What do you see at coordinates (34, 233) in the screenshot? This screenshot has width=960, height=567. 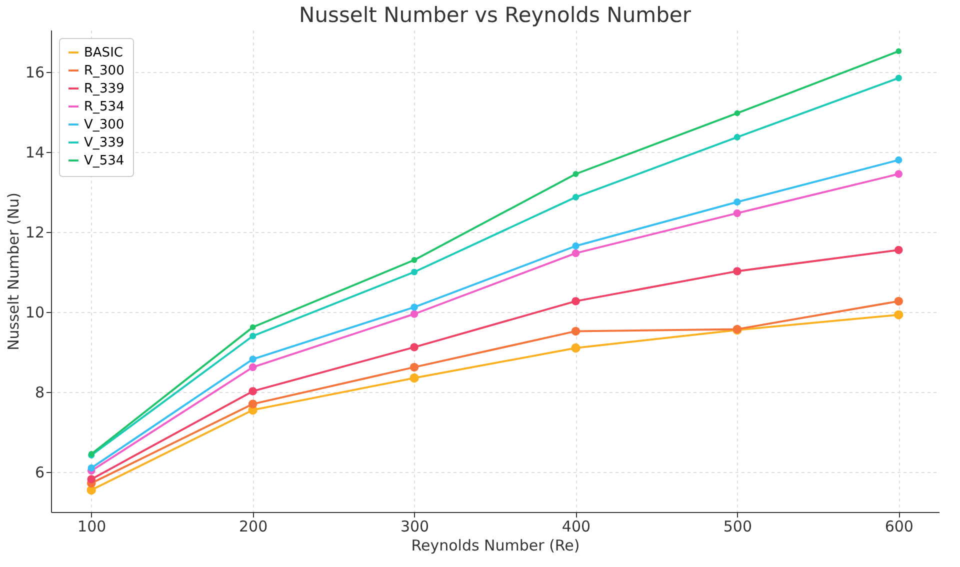 I see `y-tick-label: 12` at bounding box center [34, 233].